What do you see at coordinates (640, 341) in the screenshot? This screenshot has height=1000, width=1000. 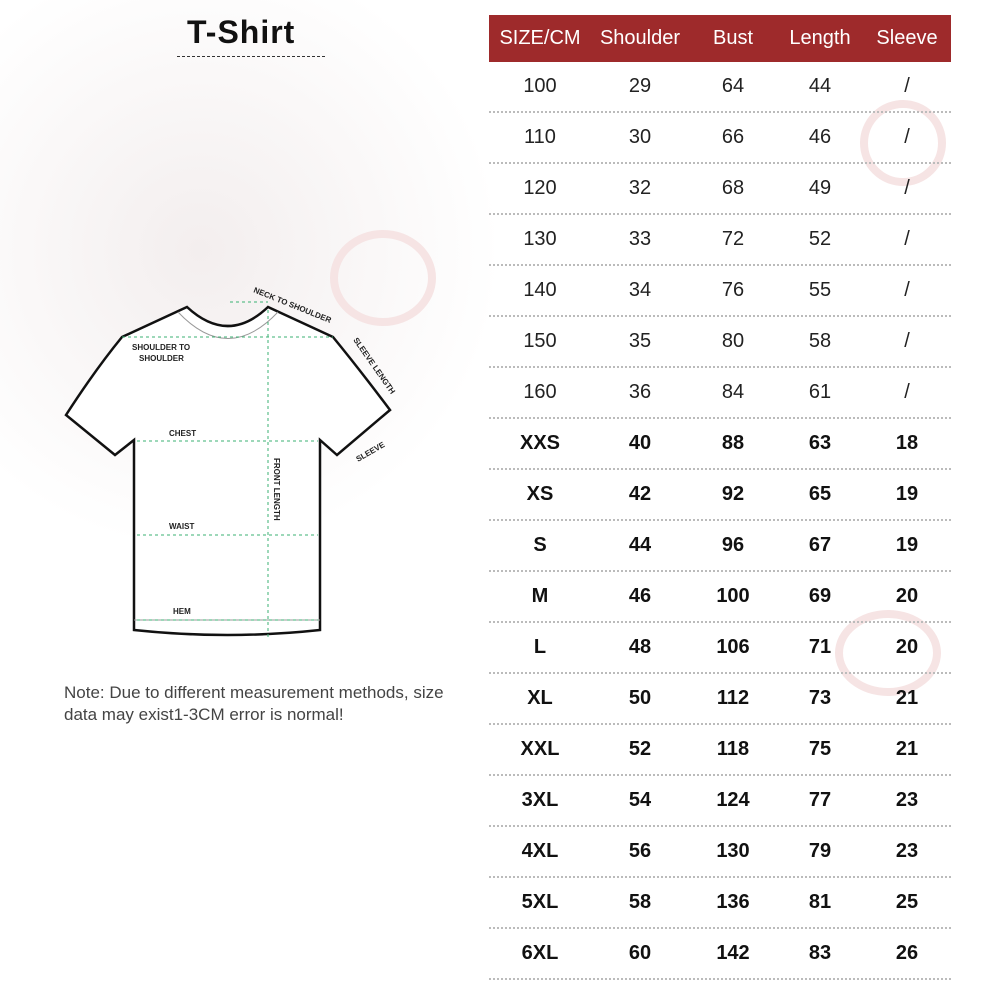 I see `cell-shoulder: 35` at bounding box center [640, 341].